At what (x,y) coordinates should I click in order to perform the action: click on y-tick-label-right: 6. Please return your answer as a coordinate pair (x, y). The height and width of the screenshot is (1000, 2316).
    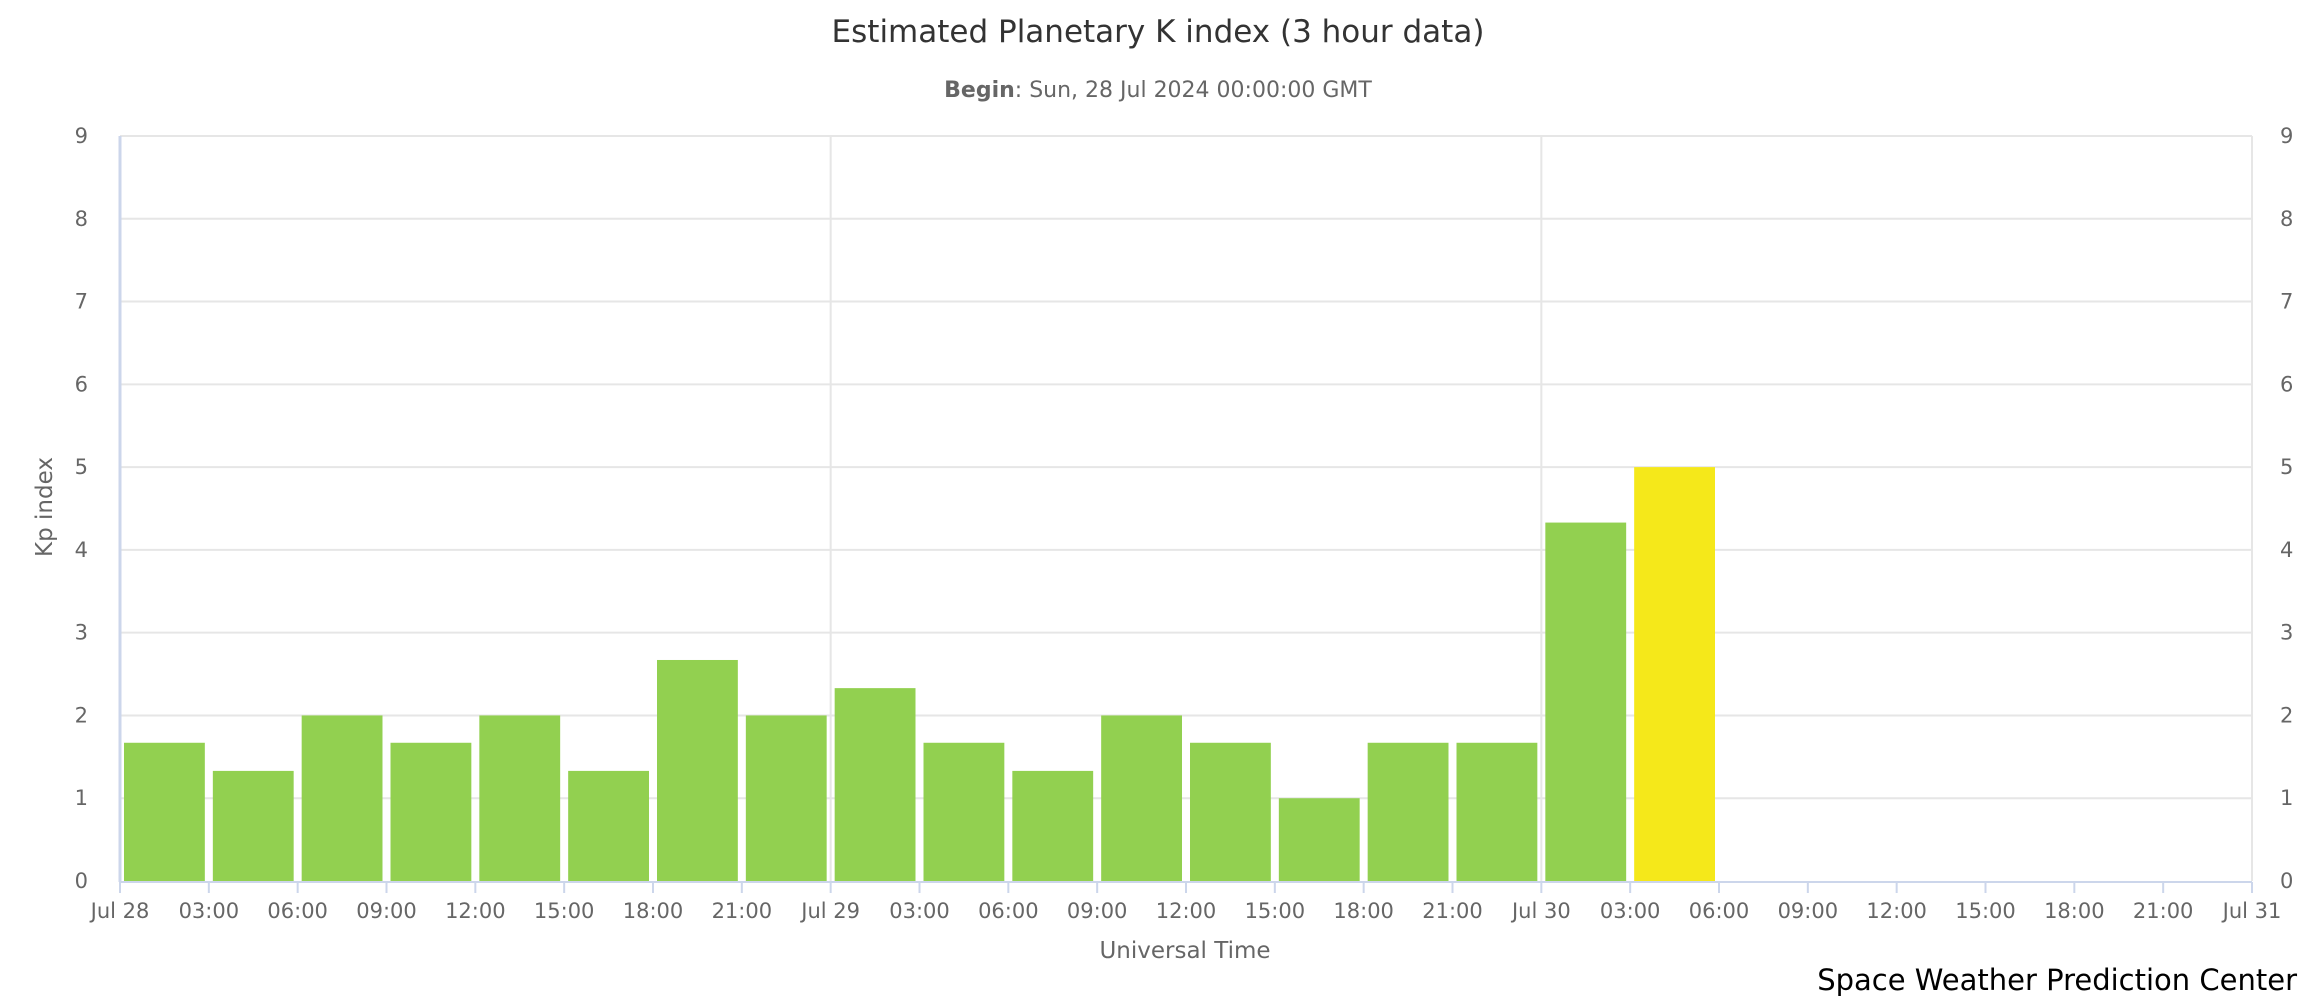
    Looking at the image, I should click on (2286, 384).